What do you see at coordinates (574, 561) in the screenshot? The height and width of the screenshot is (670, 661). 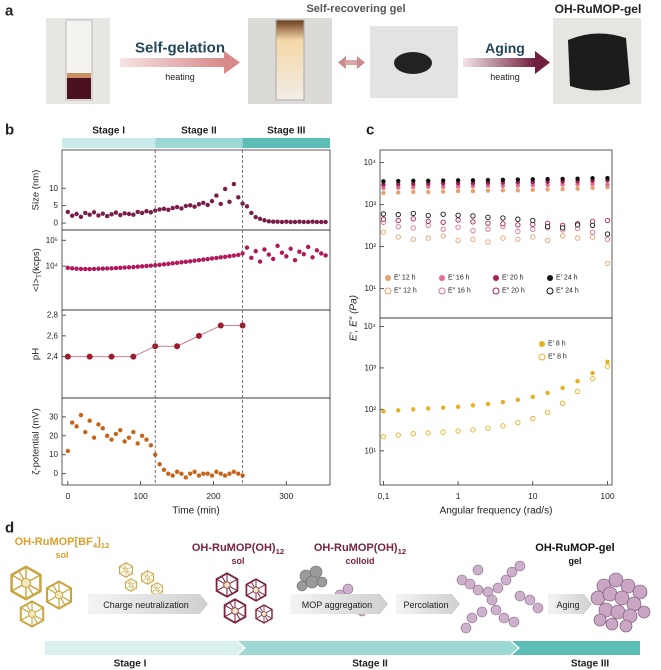 I see `species-state: gel` at bounding box center [574, 561].